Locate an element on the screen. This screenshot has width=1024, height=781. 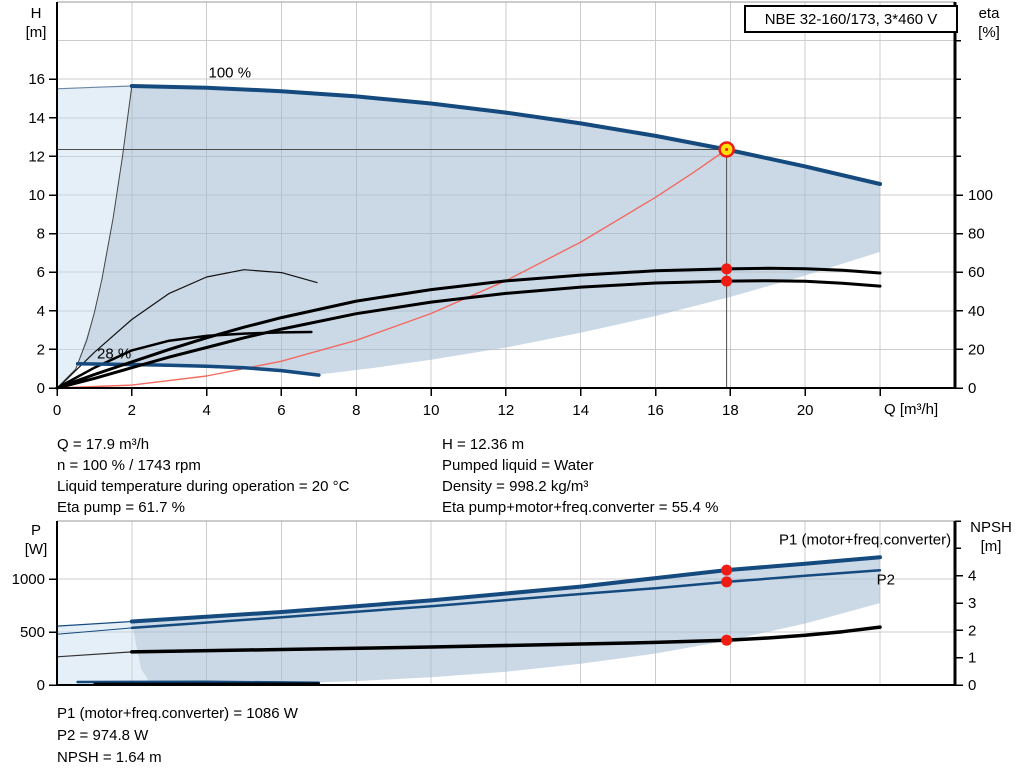
eta-total-curve is located at coordinates (468, 334).